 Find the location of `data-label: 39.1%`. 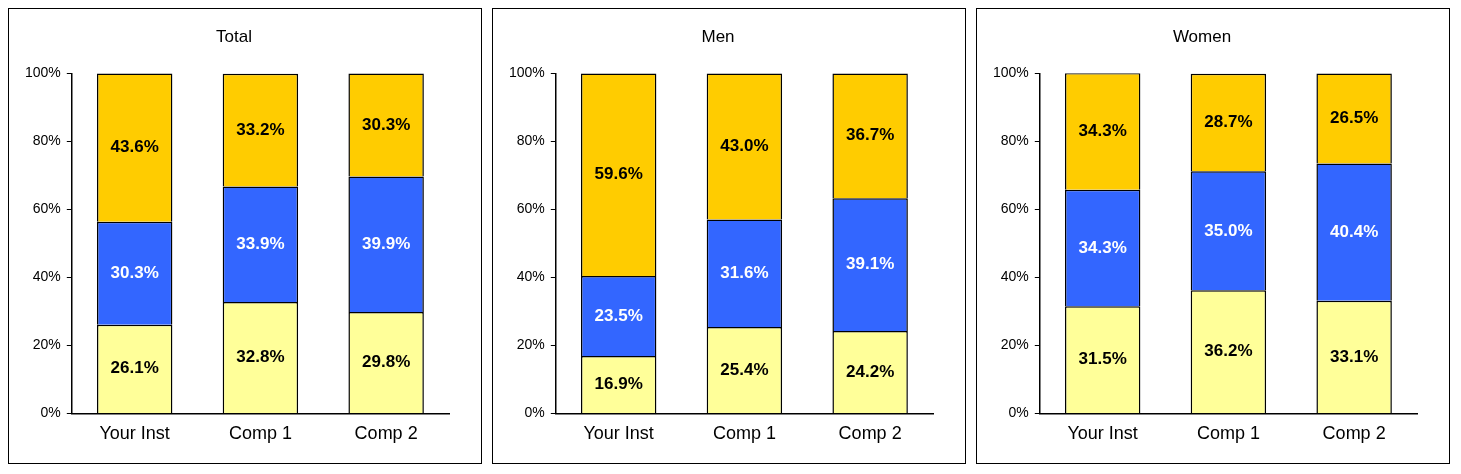

data-label: 39.1% is located at coordinates (870, 264).